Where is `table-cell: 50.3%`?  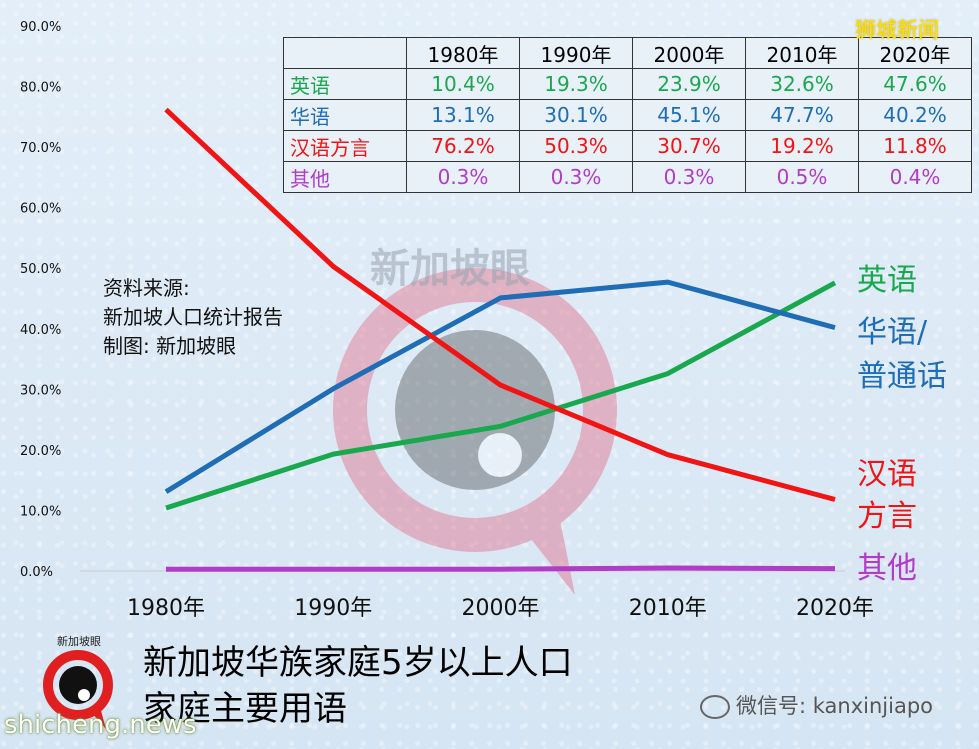 table-cell: 50.3% is located at coordinates (576, 146).